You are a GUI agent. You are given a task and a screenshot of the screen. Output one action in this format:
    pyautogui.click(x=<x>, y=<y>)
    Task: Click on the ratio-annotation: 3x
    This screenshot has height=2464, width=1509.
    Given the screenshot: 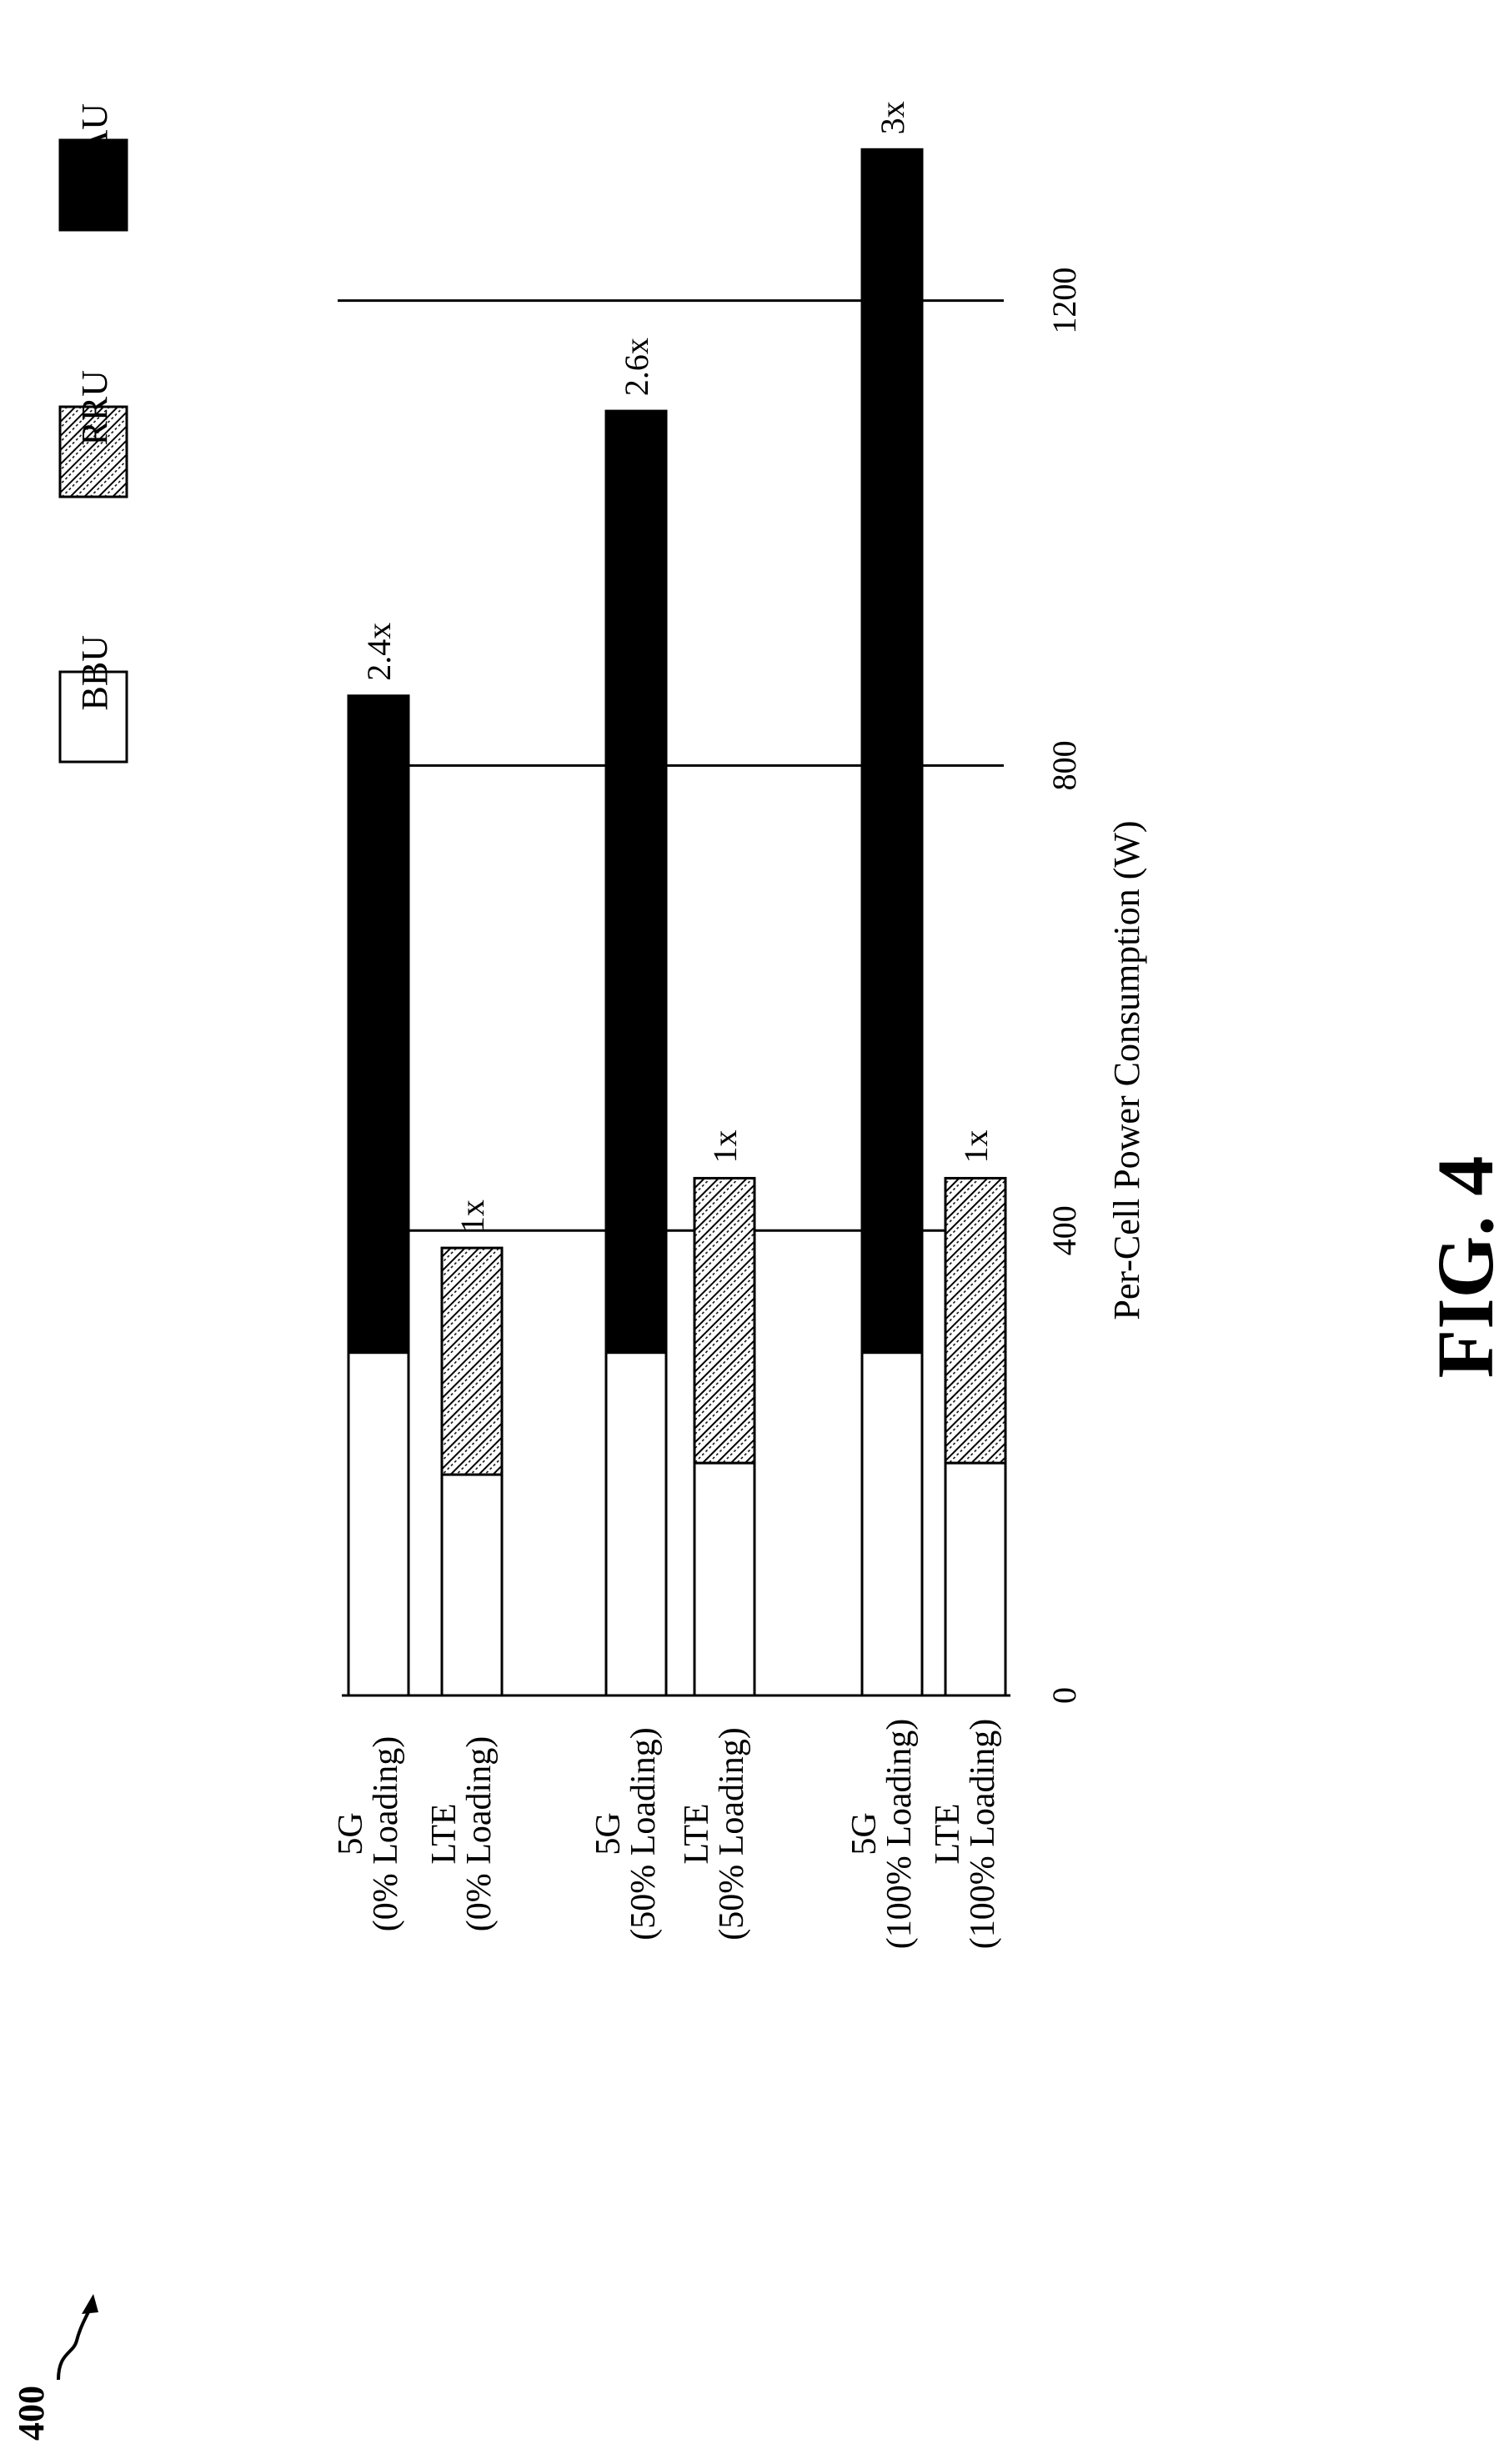 What is the action you would take?
    pyautogui.click(x=892, y=118)
    